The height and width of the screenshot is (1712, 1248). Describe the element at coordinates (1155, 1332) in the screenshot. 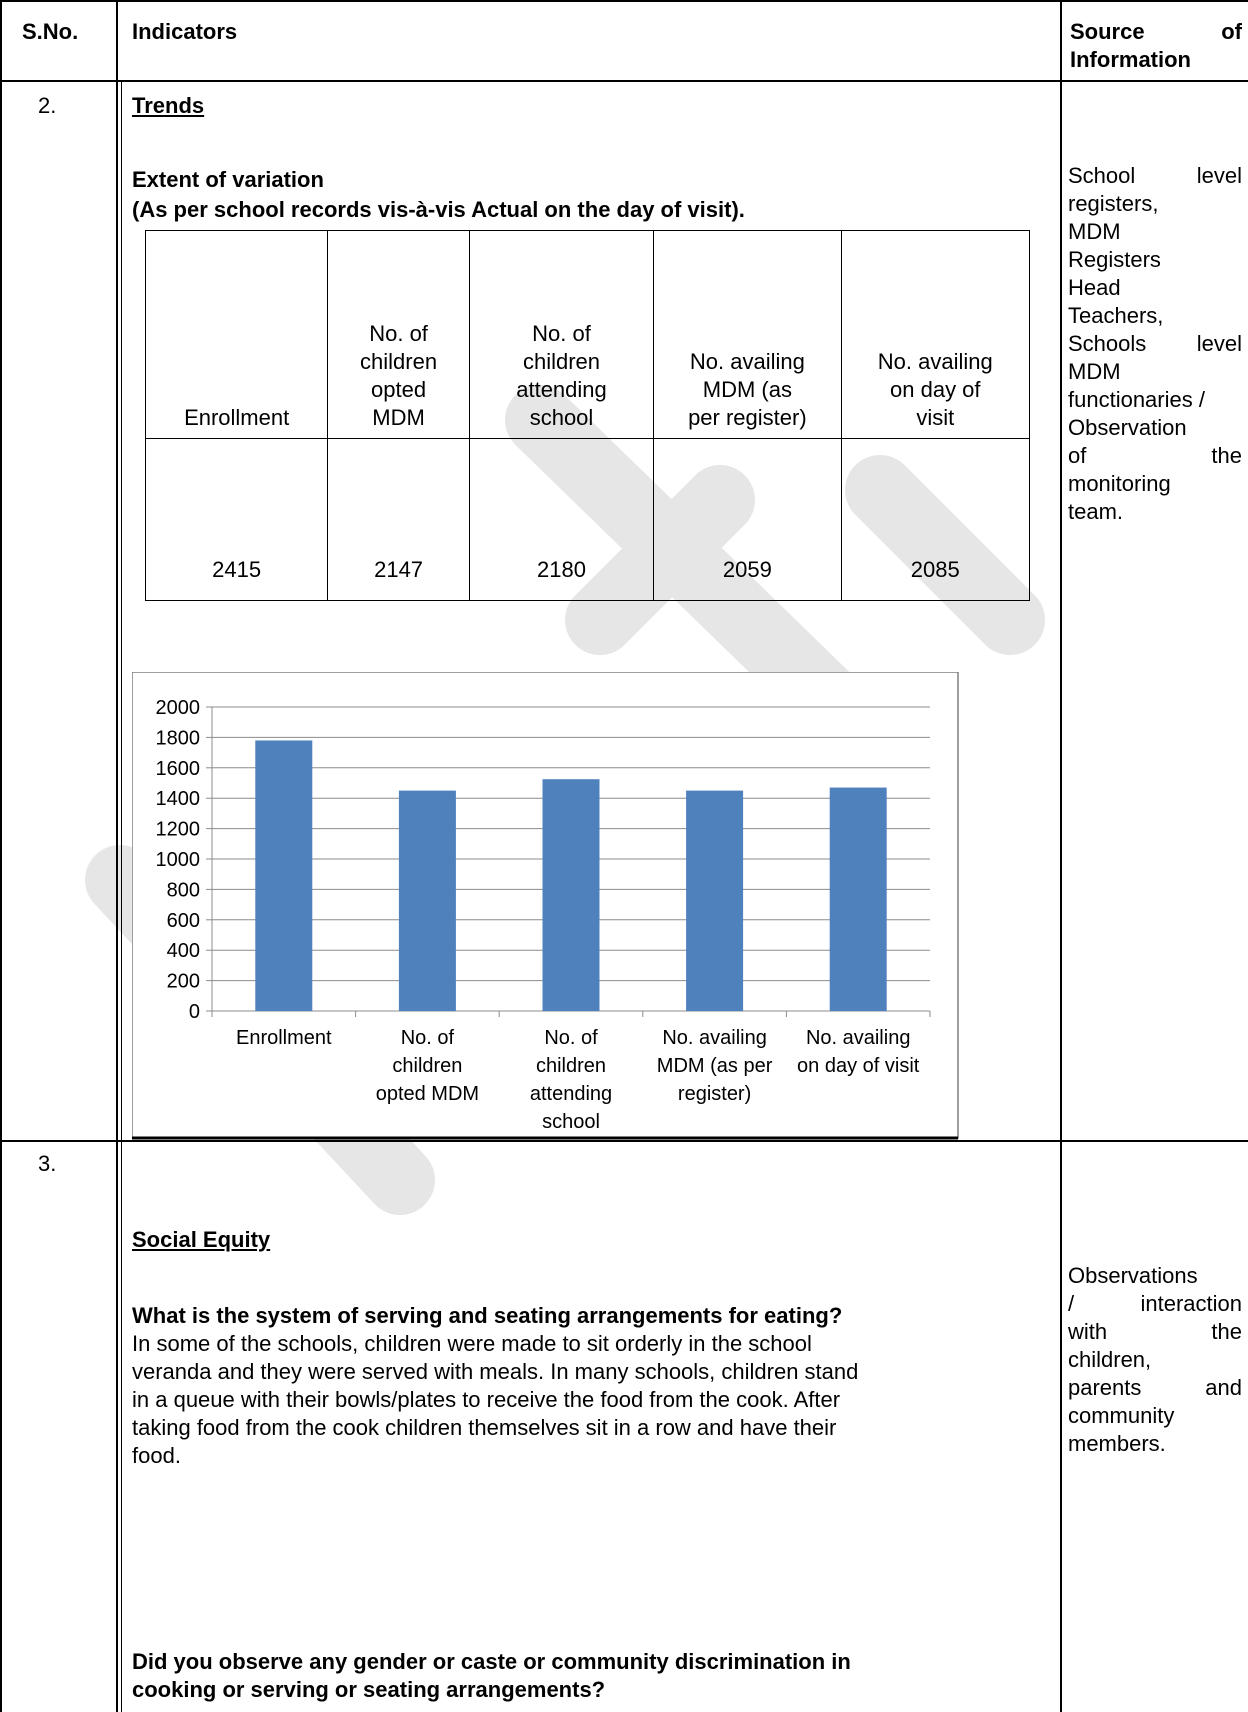

I see `source-line: with the` at that location.